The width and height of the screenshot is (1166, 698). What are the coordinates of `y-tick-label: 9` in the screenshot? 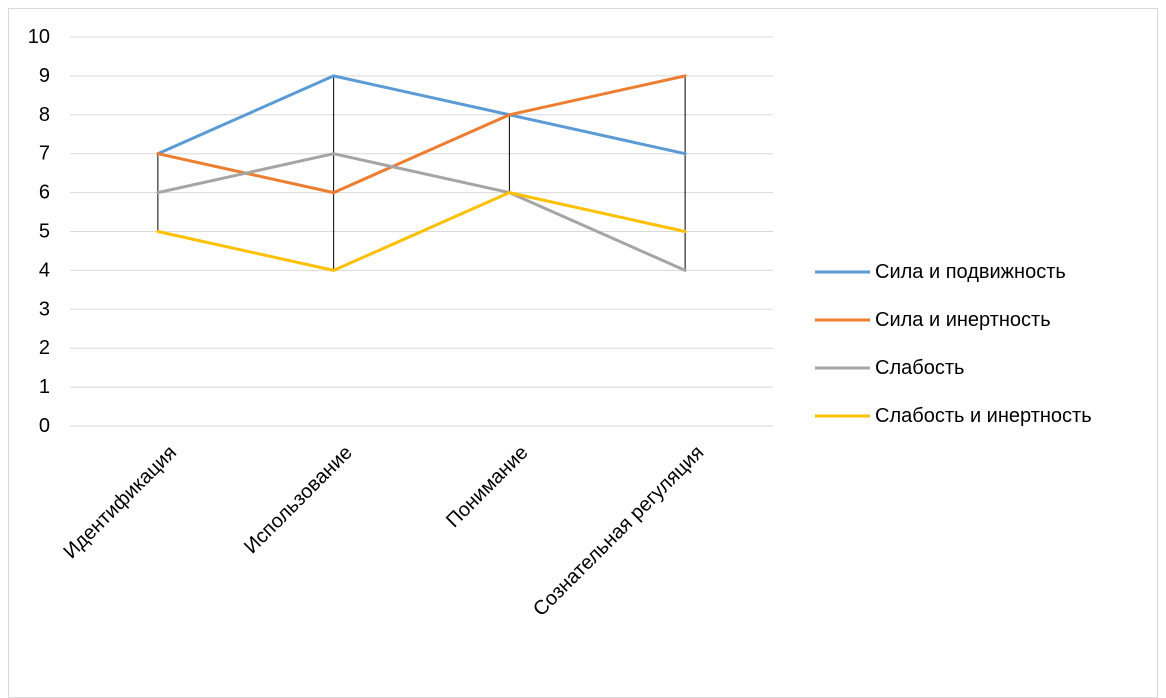 It's located at (44, 76).